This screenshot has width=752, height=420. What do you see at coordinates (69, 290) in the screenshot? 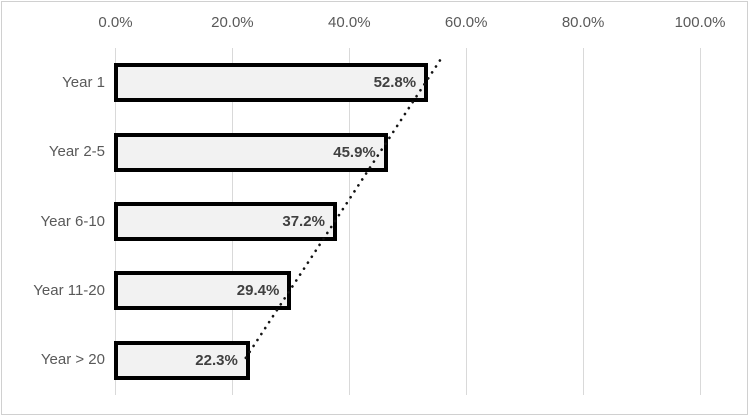
I see `category-label: Year 11-20` at bounding box center [69, 290].